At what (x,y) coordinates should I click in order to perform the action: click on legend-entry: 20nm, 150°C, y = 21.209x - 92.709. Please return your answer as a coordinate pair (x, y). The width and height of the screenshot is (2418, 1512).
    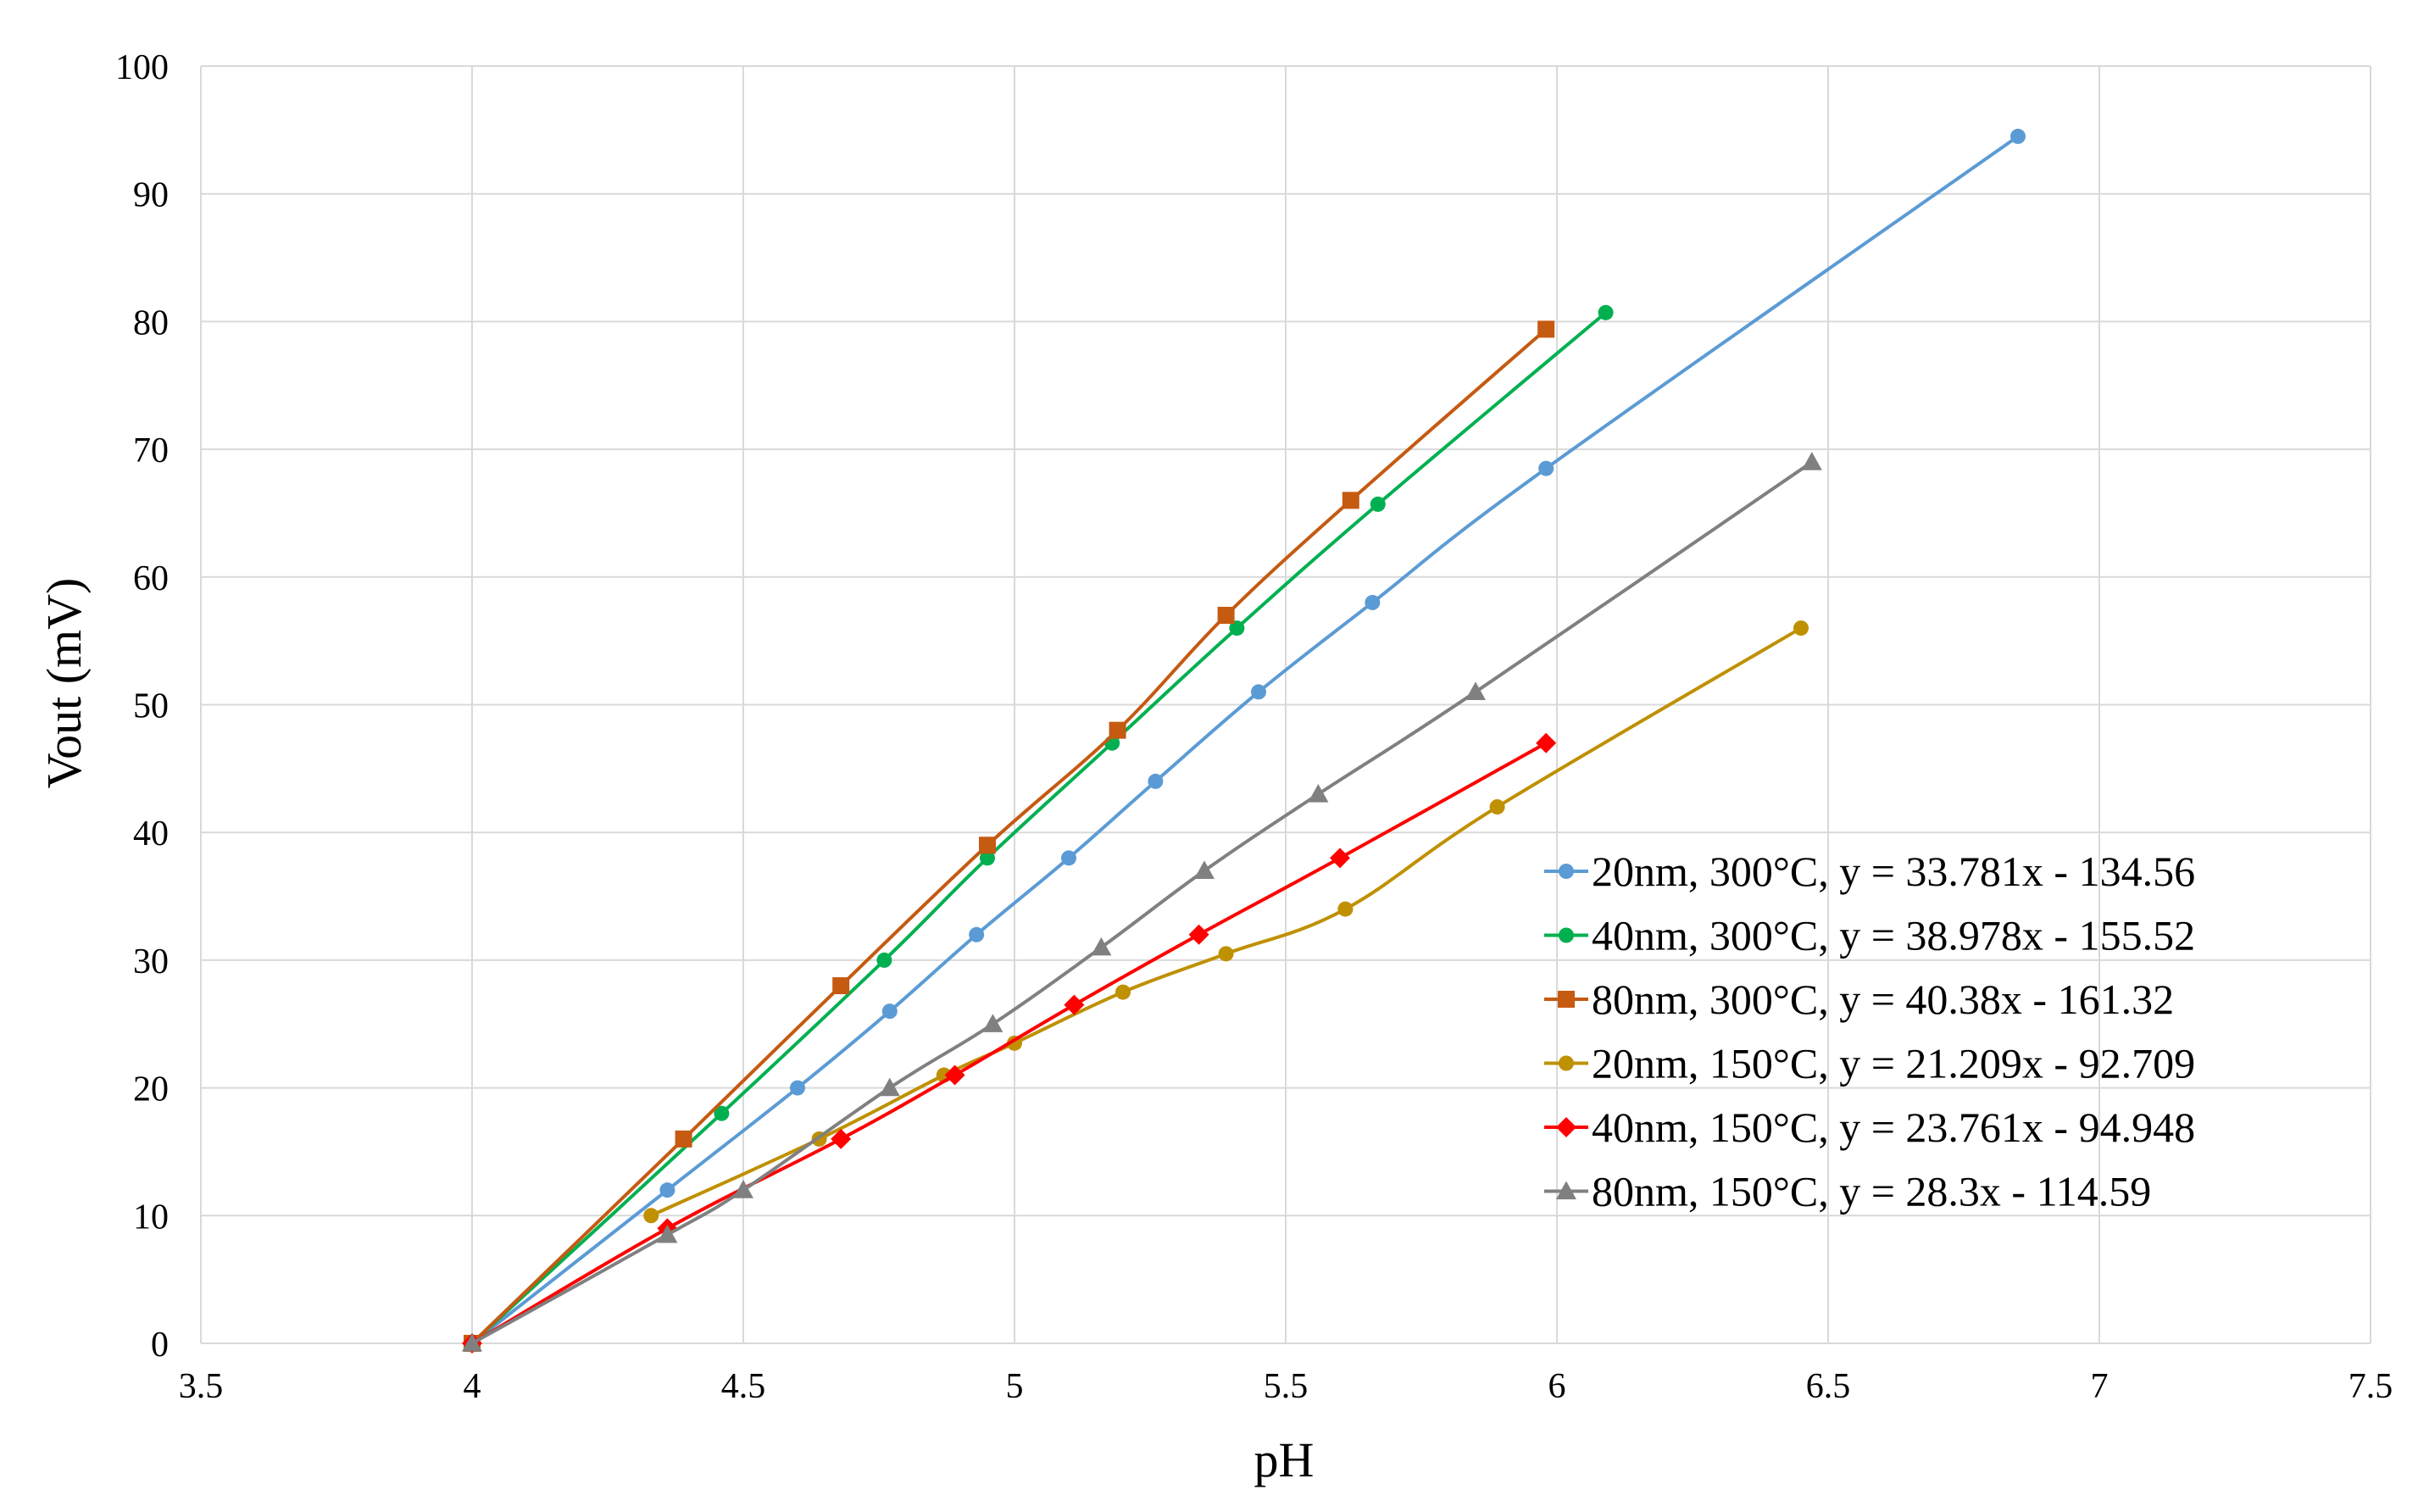
    Looking at the image, I should click on (1869, 1064).